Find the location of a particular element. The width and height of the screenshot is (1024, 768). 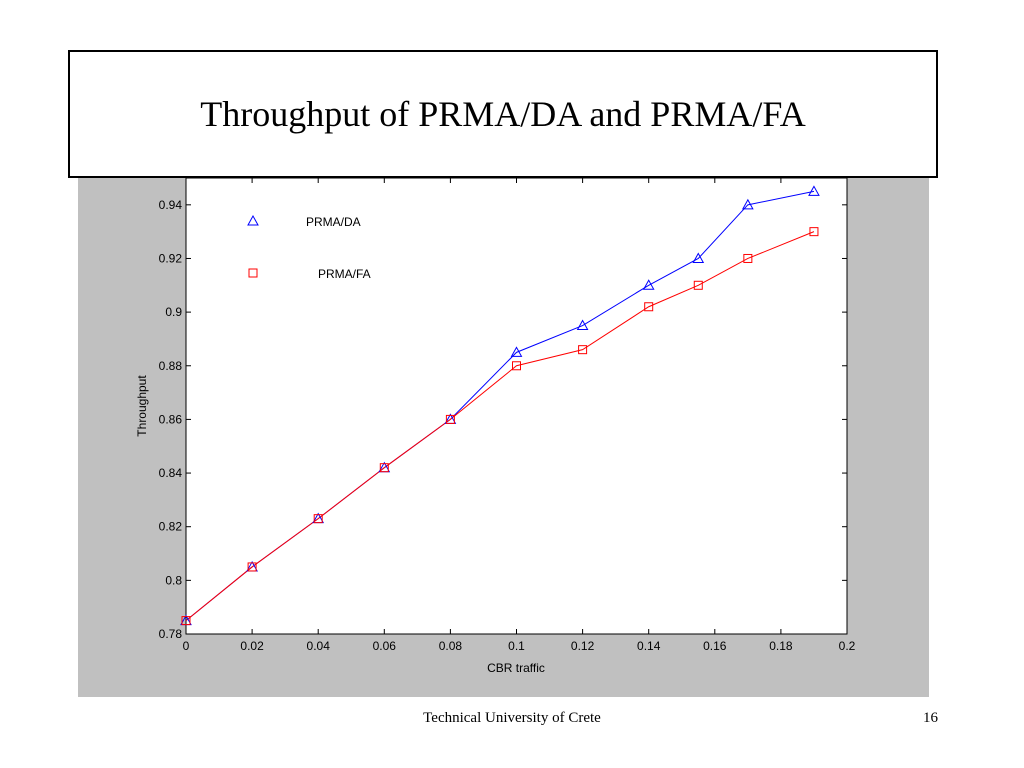

x-tick-label: 0.06 is located at coordinates (385, 646).